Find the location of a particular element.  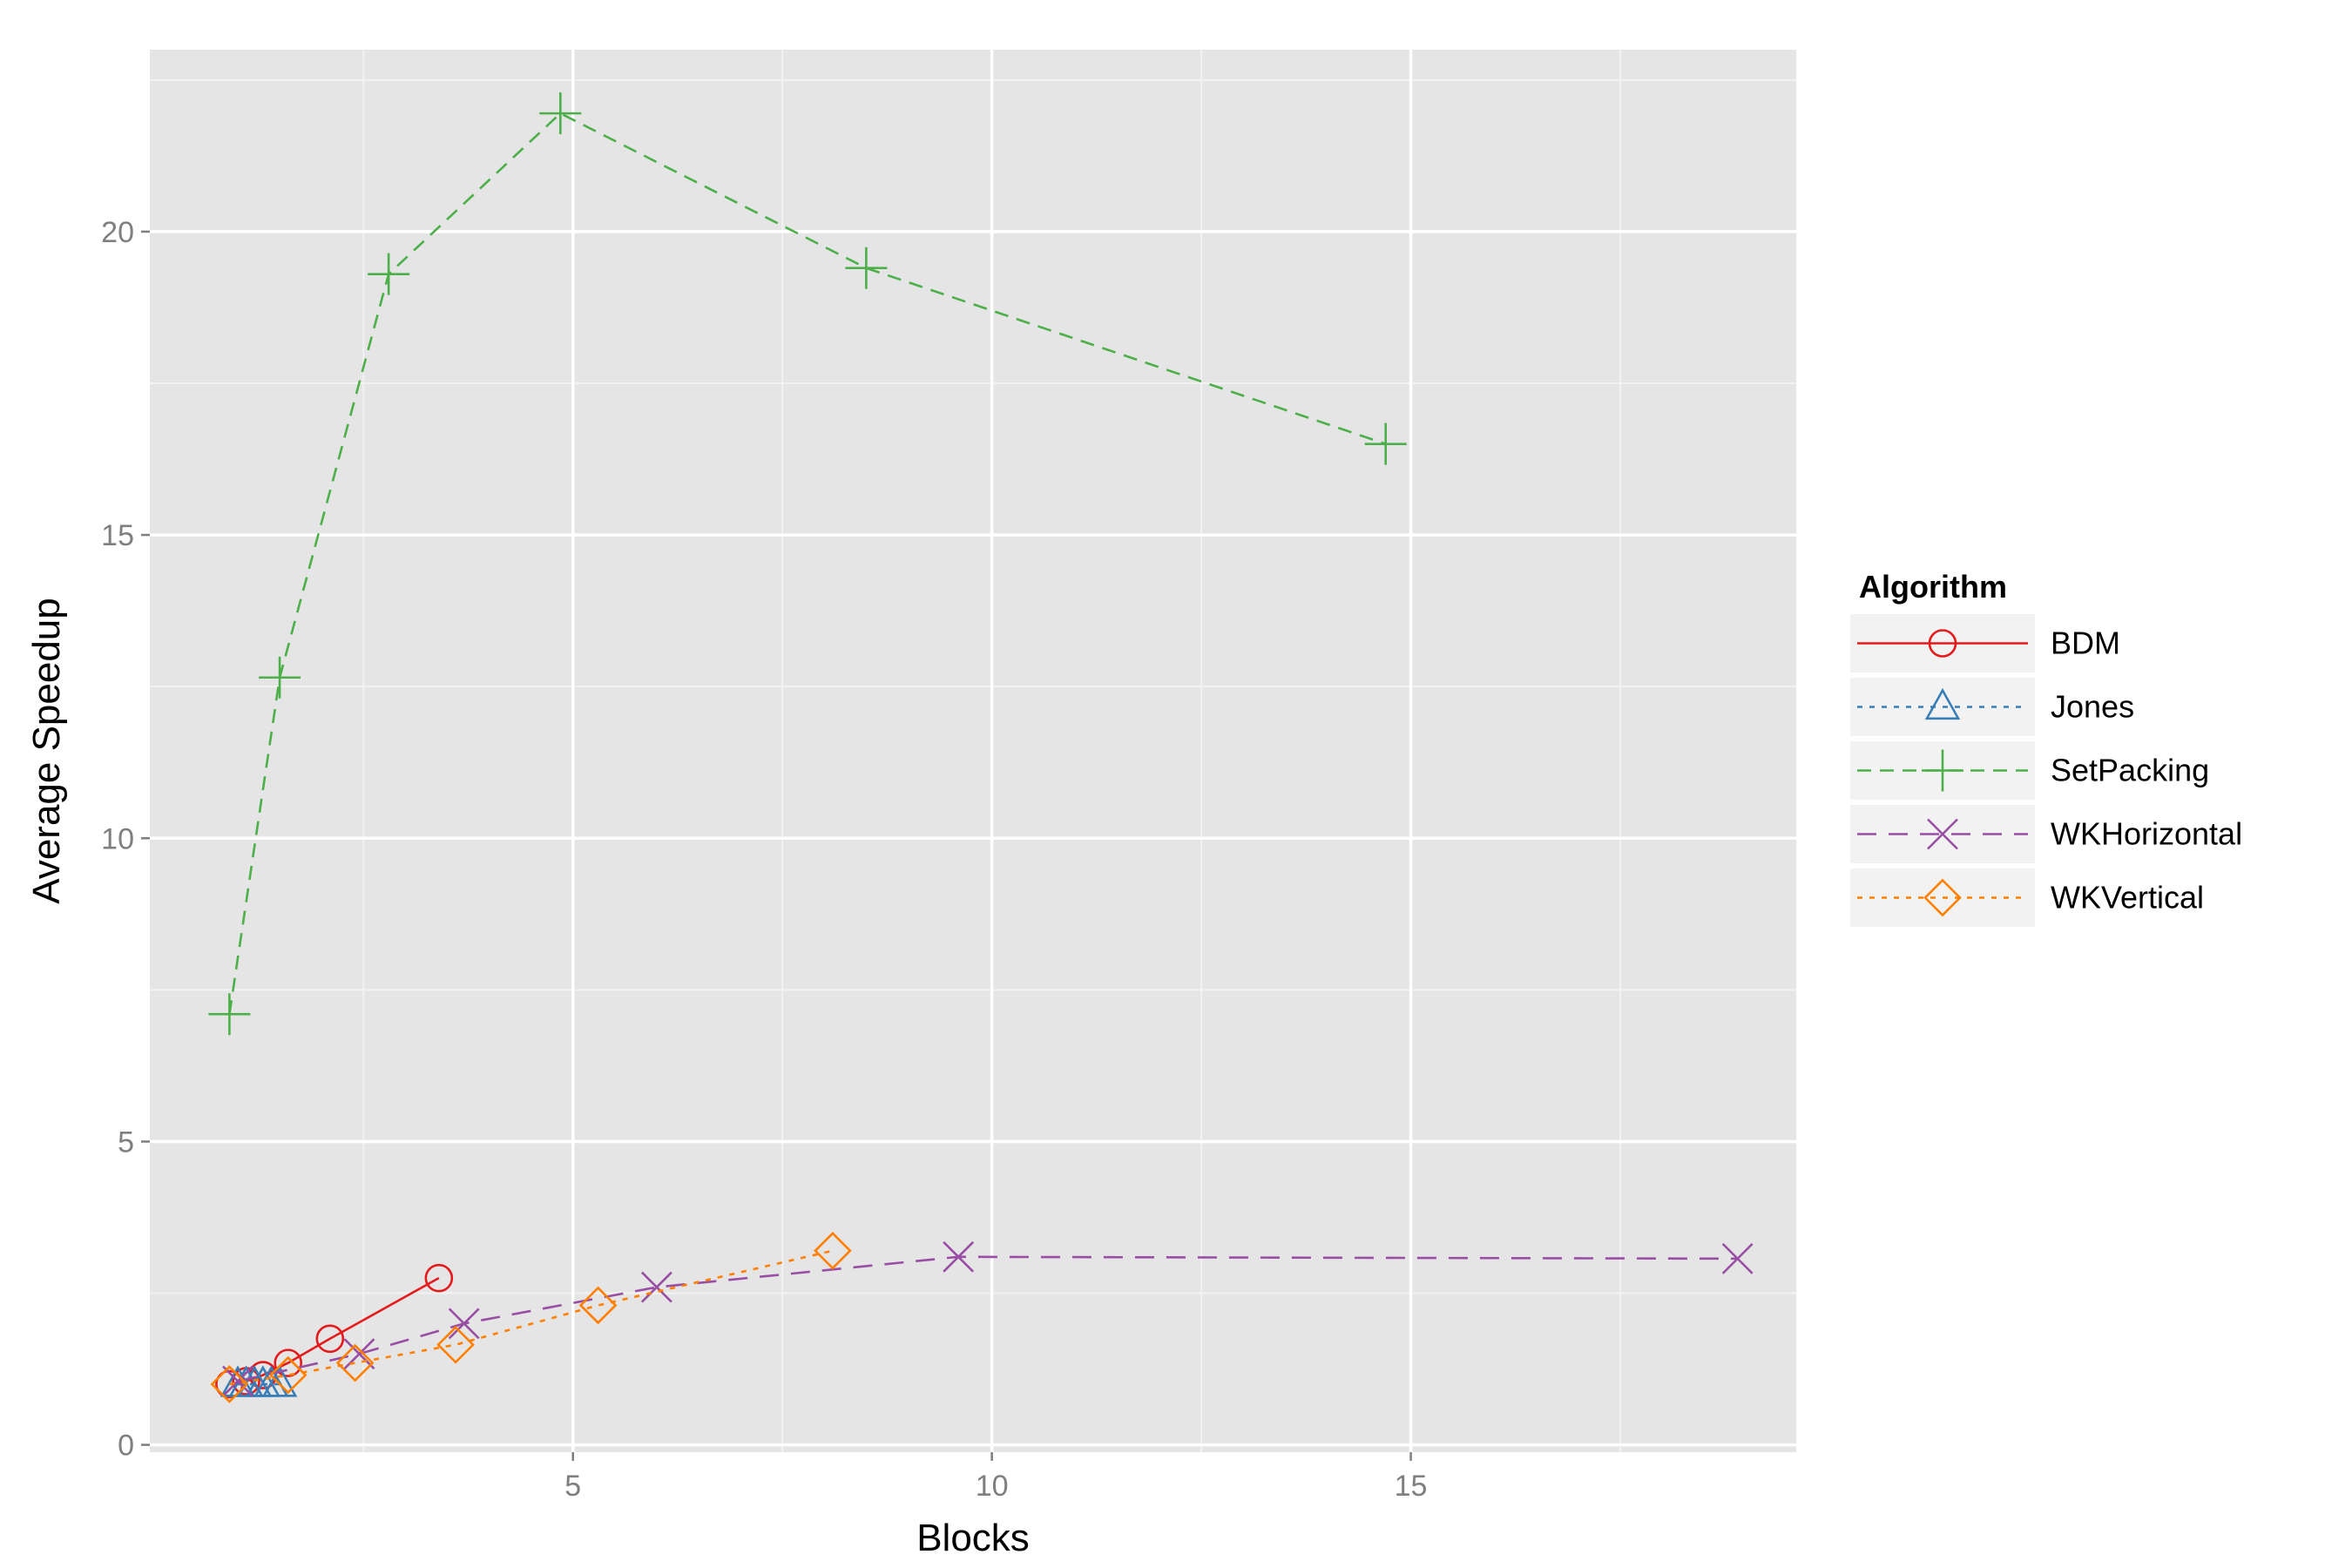

series-line-wkhorizontal is located at coordinates (987, 1319).